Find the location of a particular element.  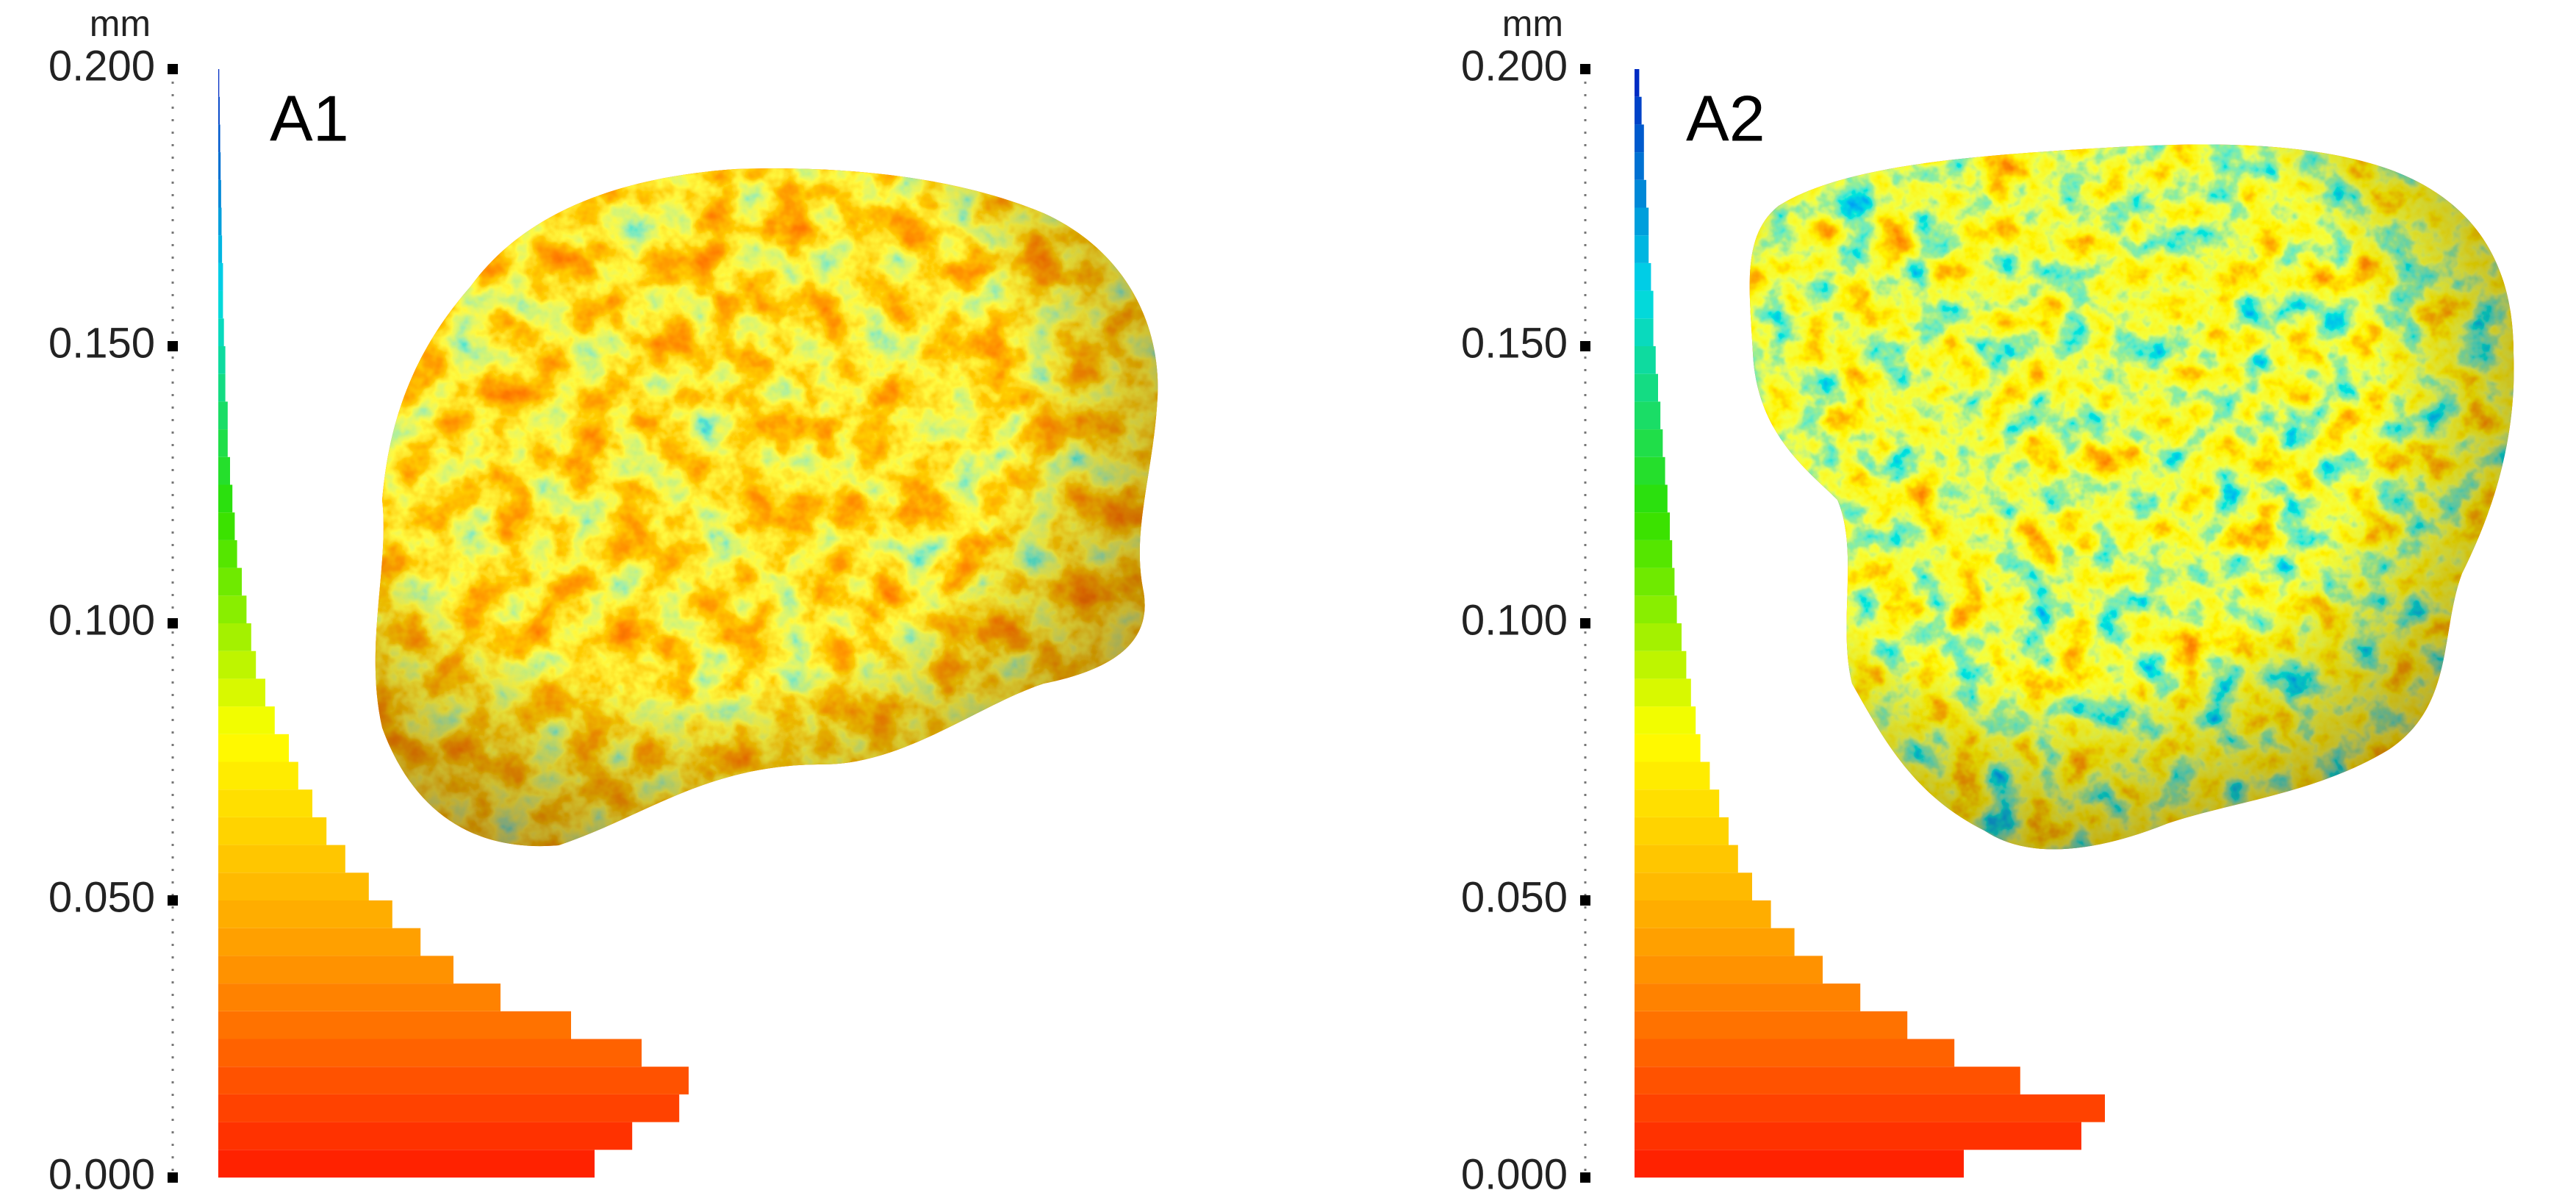

panel-title: A2 is located at coordinates (1725, 118).